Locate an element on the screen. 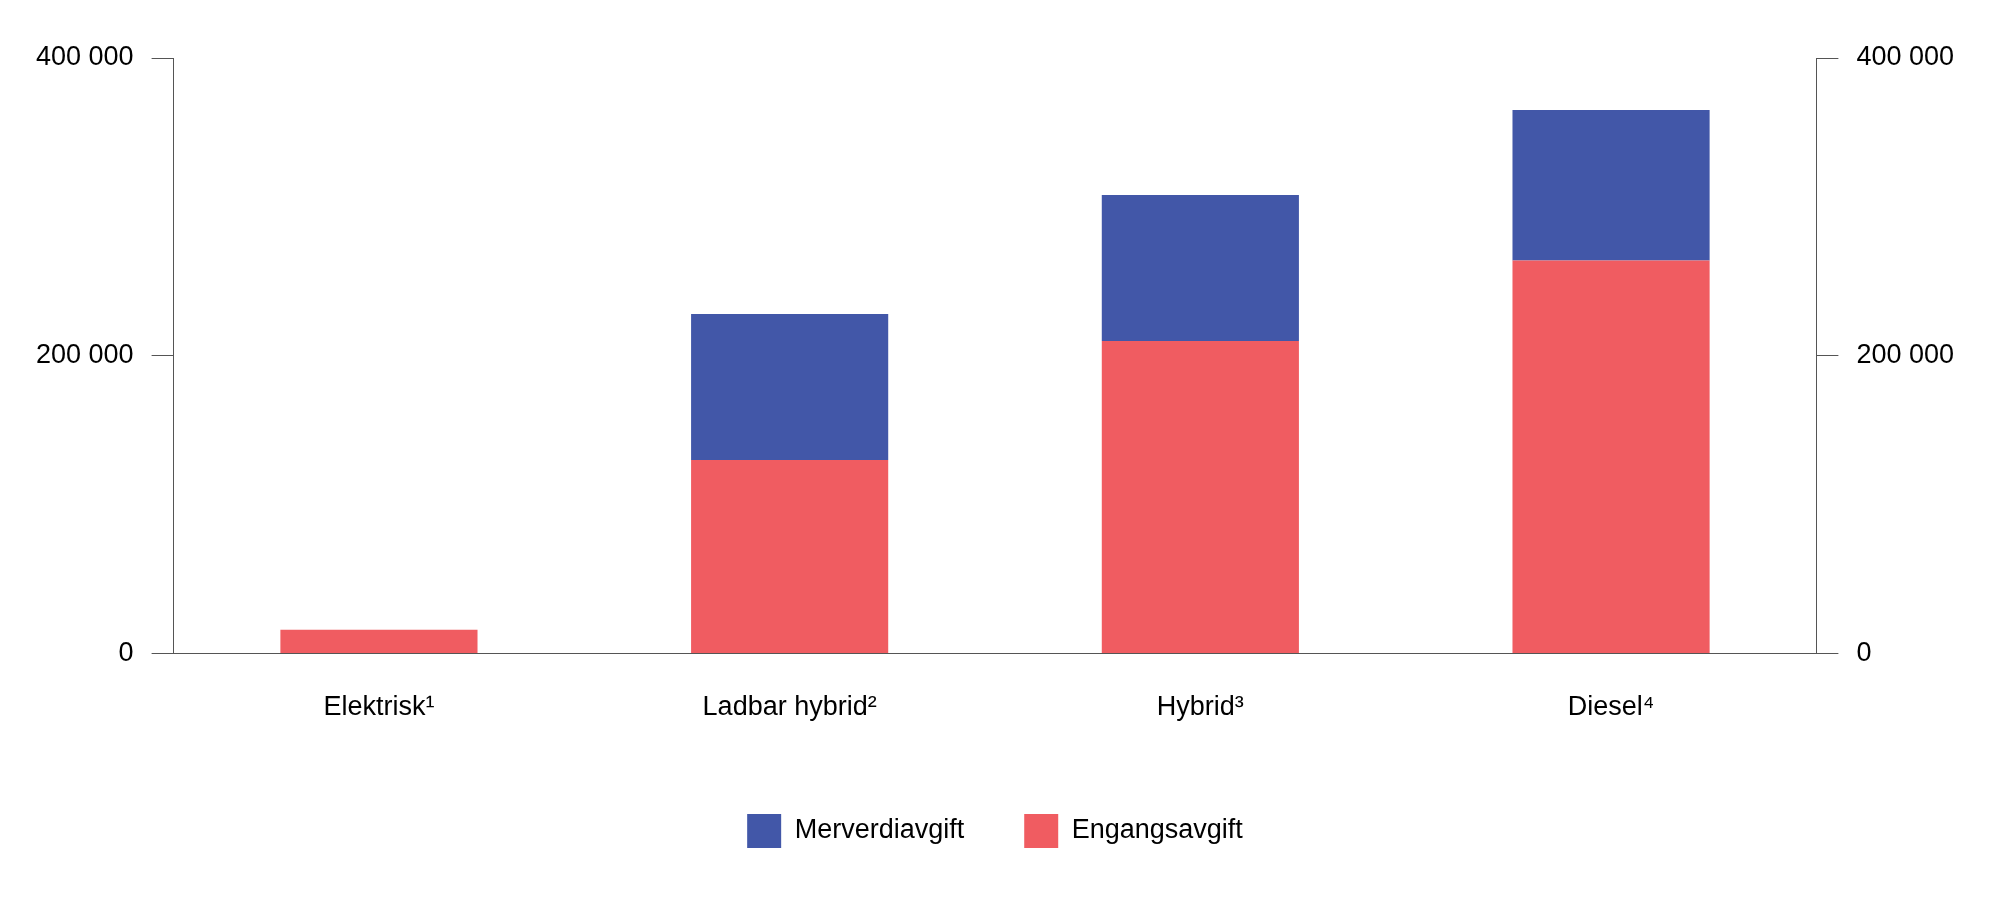  y-tick-label: 0 is located at coordinates (126, 652).